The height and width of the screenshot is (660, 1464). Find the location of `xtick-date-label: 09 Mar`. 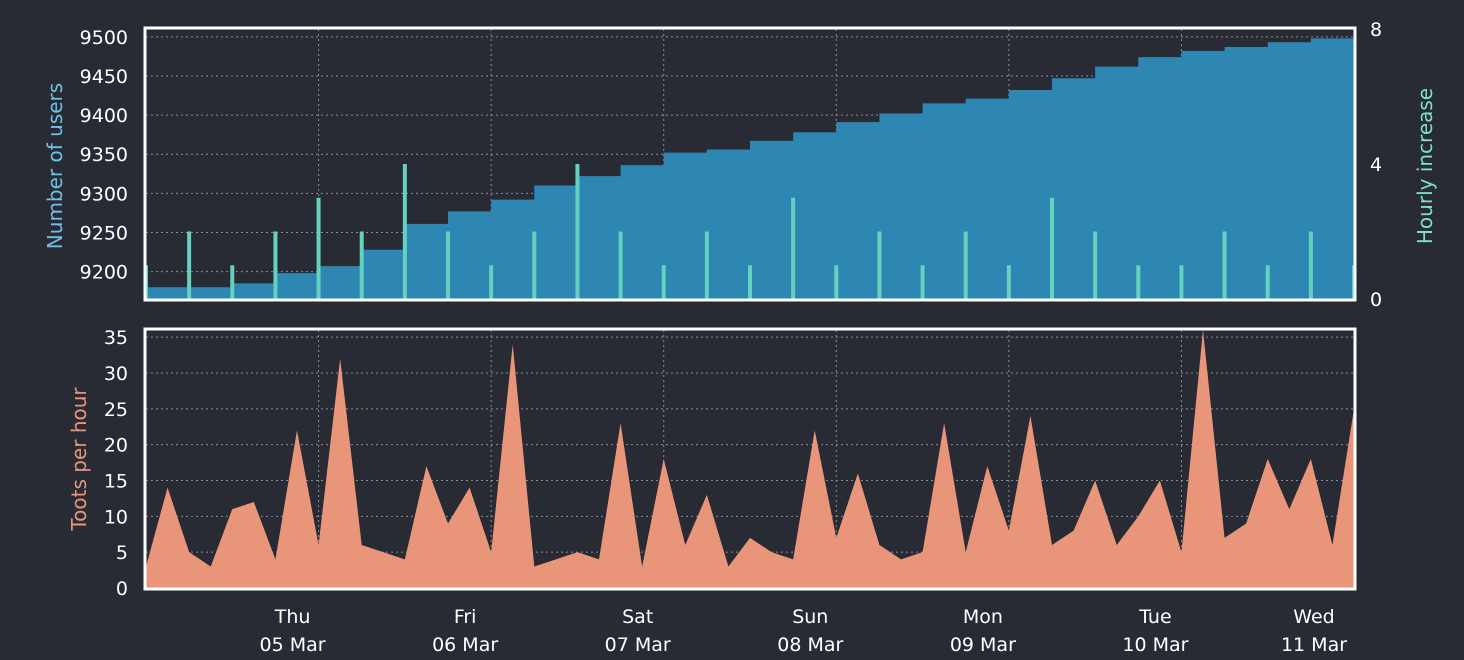

xtick-date-label: 09 Mar is located at coordinates (983, 645).